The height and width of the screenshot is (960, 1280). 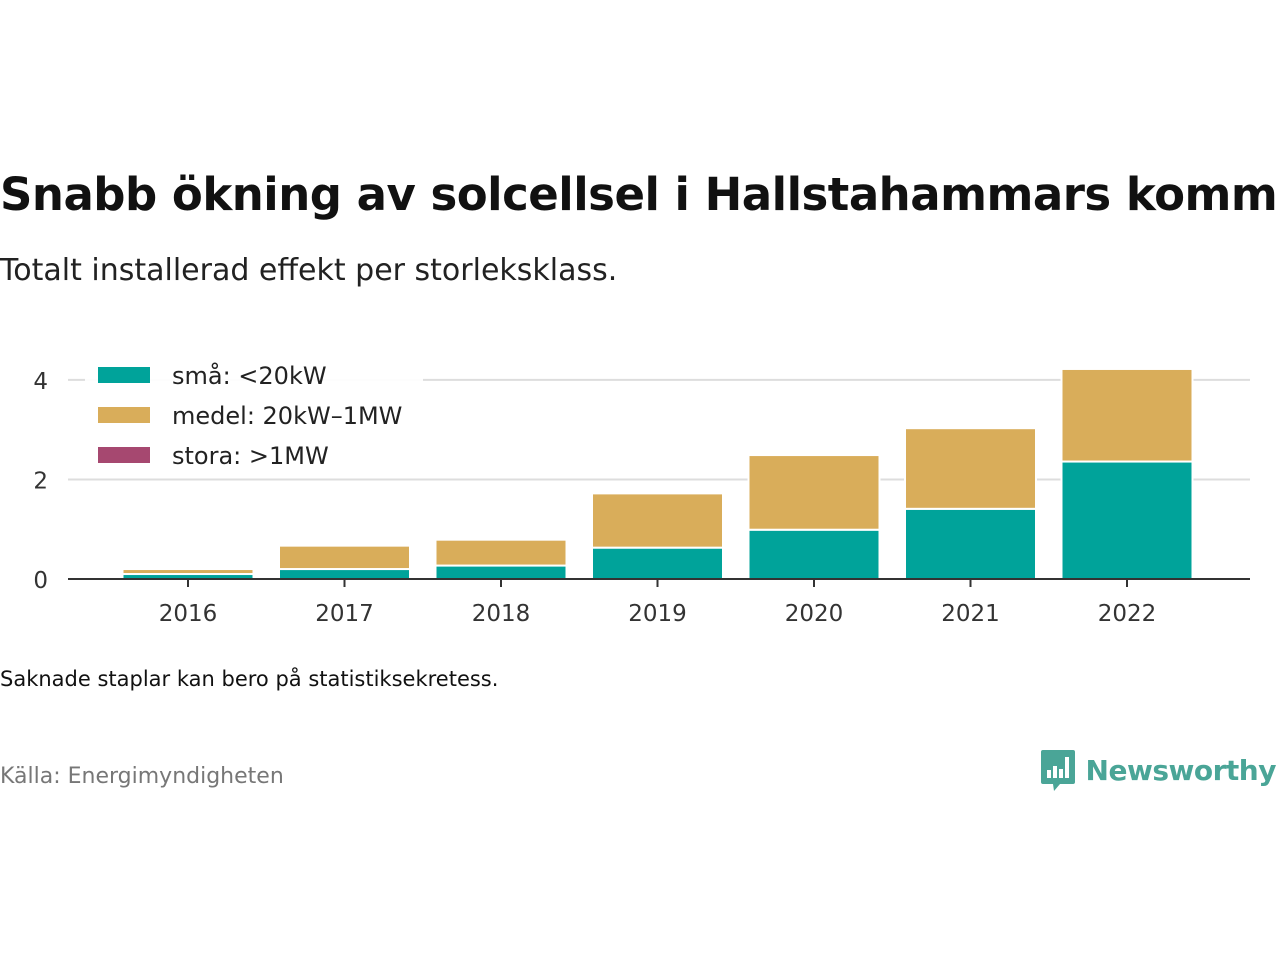 What do you see at coordinates (657, 614) in the screenshot?
I see `x-tick-label: 2019` at bounding box center [657, 614].